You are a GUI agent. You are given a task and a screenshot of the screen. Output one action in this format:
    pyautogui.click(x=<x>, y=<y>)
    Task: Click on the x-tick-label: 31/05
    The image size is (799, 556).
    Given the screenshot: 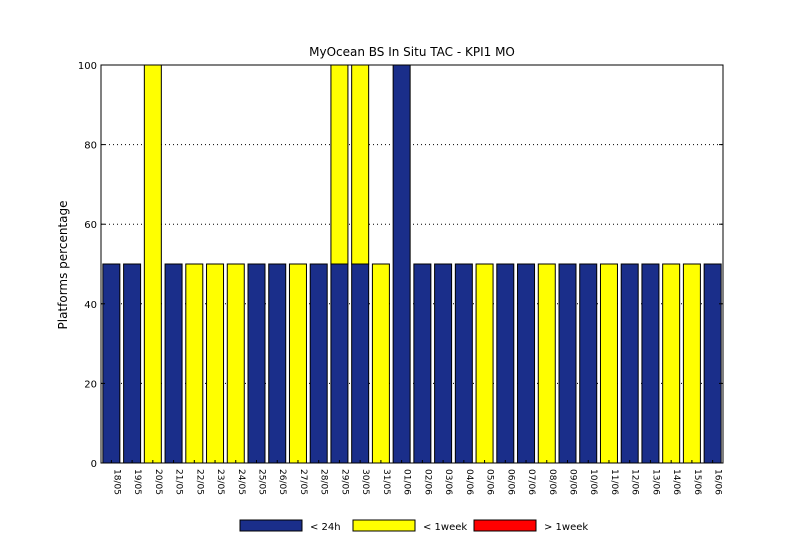 What is the action you would take?
    pyautogui.click(x=386, y=482)
    